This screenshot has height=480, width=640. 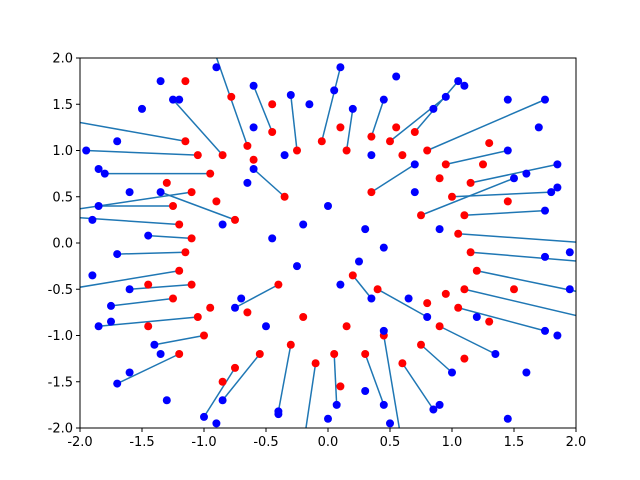 I want to click on y-tick-label: 0.0, so click(x=62, y=244).